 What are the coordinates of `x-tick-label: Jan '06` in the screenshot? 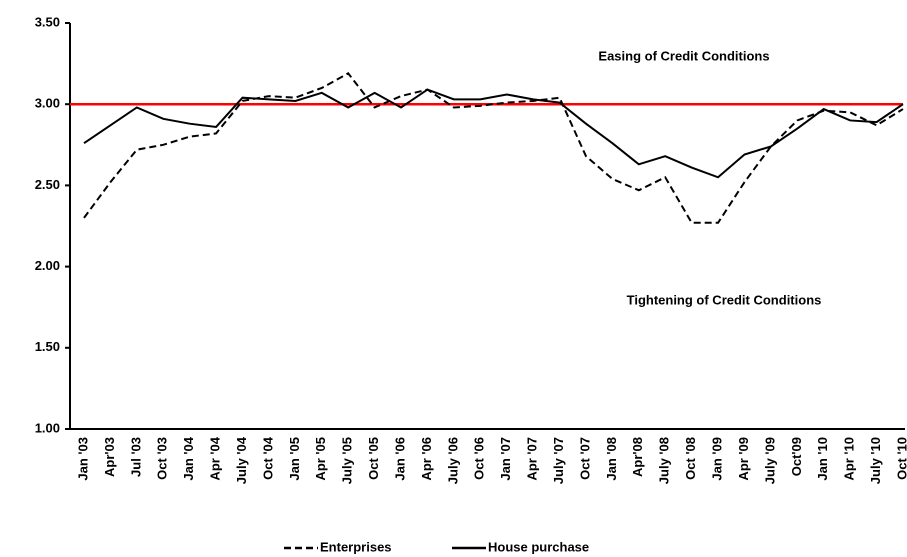 It's located at (399, 459).